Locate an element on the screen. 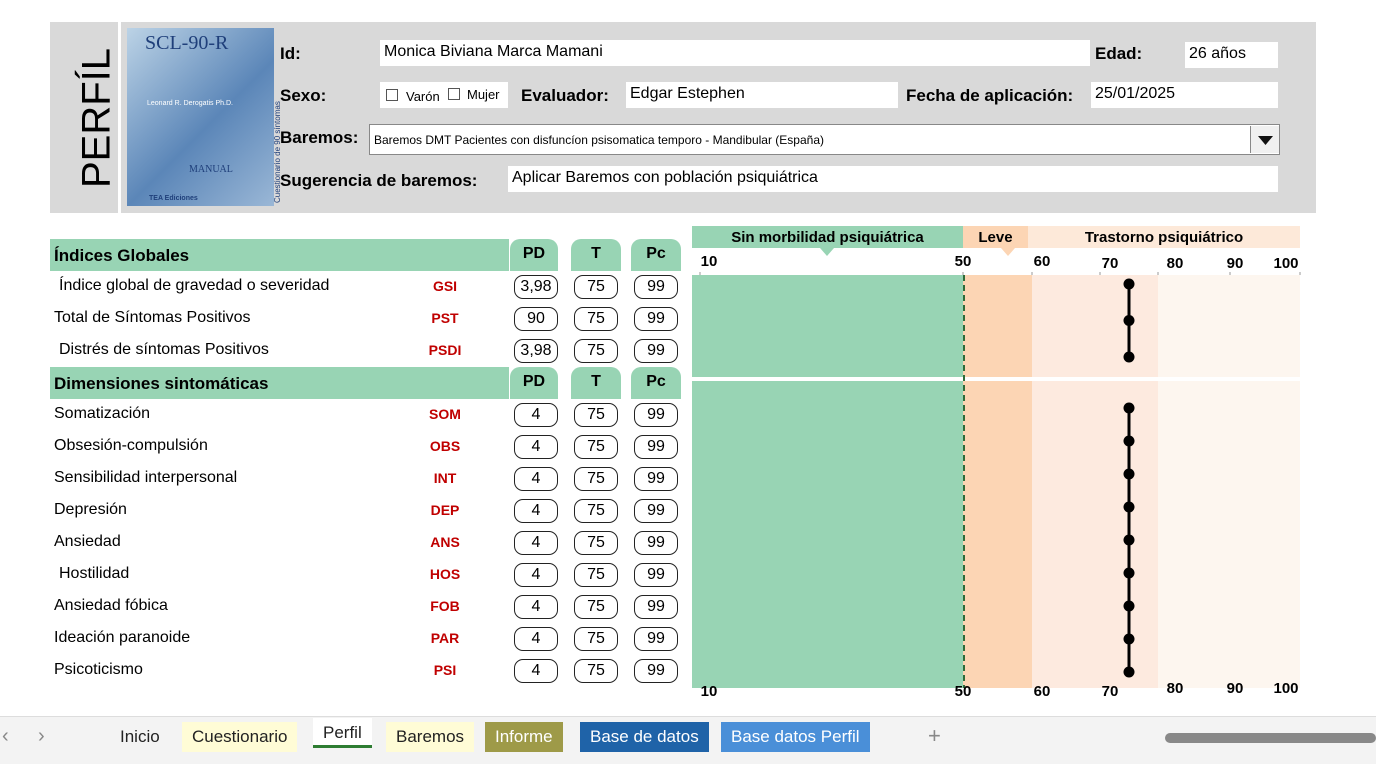 This screenshot has width=1376, height=764. id-field: Monica Biviana Marca Mamani is located at coordinates (735, 53).